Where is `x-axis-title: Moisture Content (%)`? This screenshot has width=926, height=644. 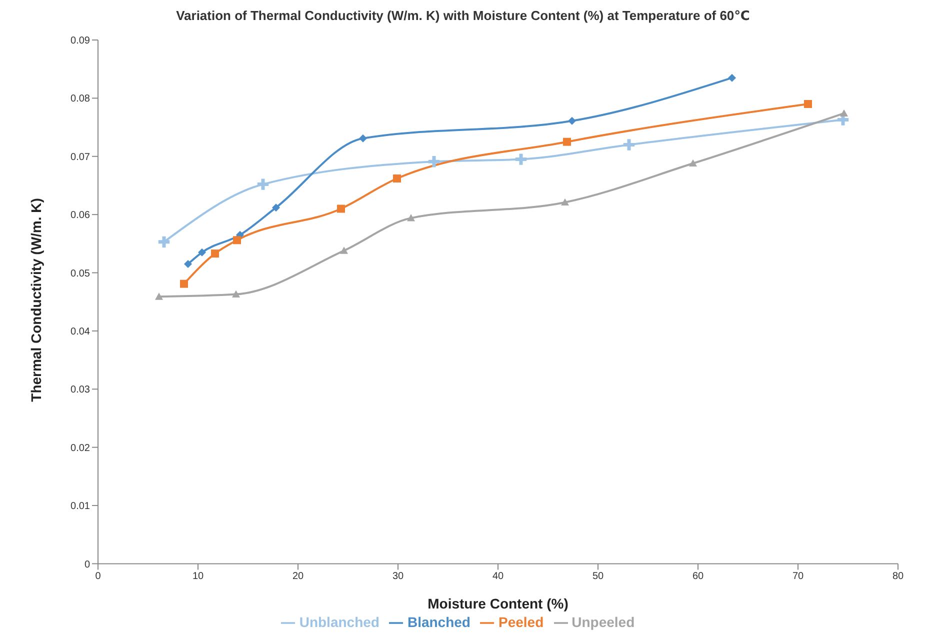 x-axis-title: Moisture Content (%) is located at coordinates (498, 604).